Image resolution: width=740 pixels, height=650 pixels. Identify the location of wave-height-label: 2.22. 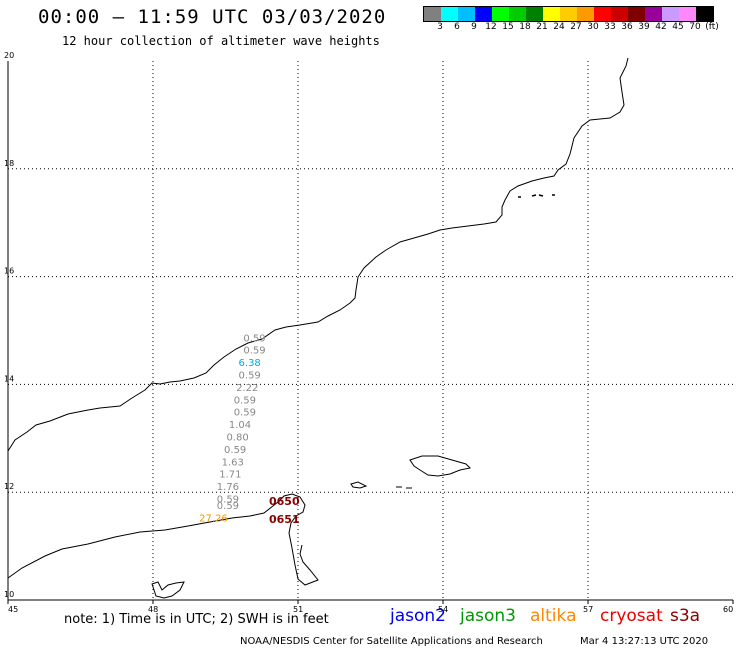
(247, 388).